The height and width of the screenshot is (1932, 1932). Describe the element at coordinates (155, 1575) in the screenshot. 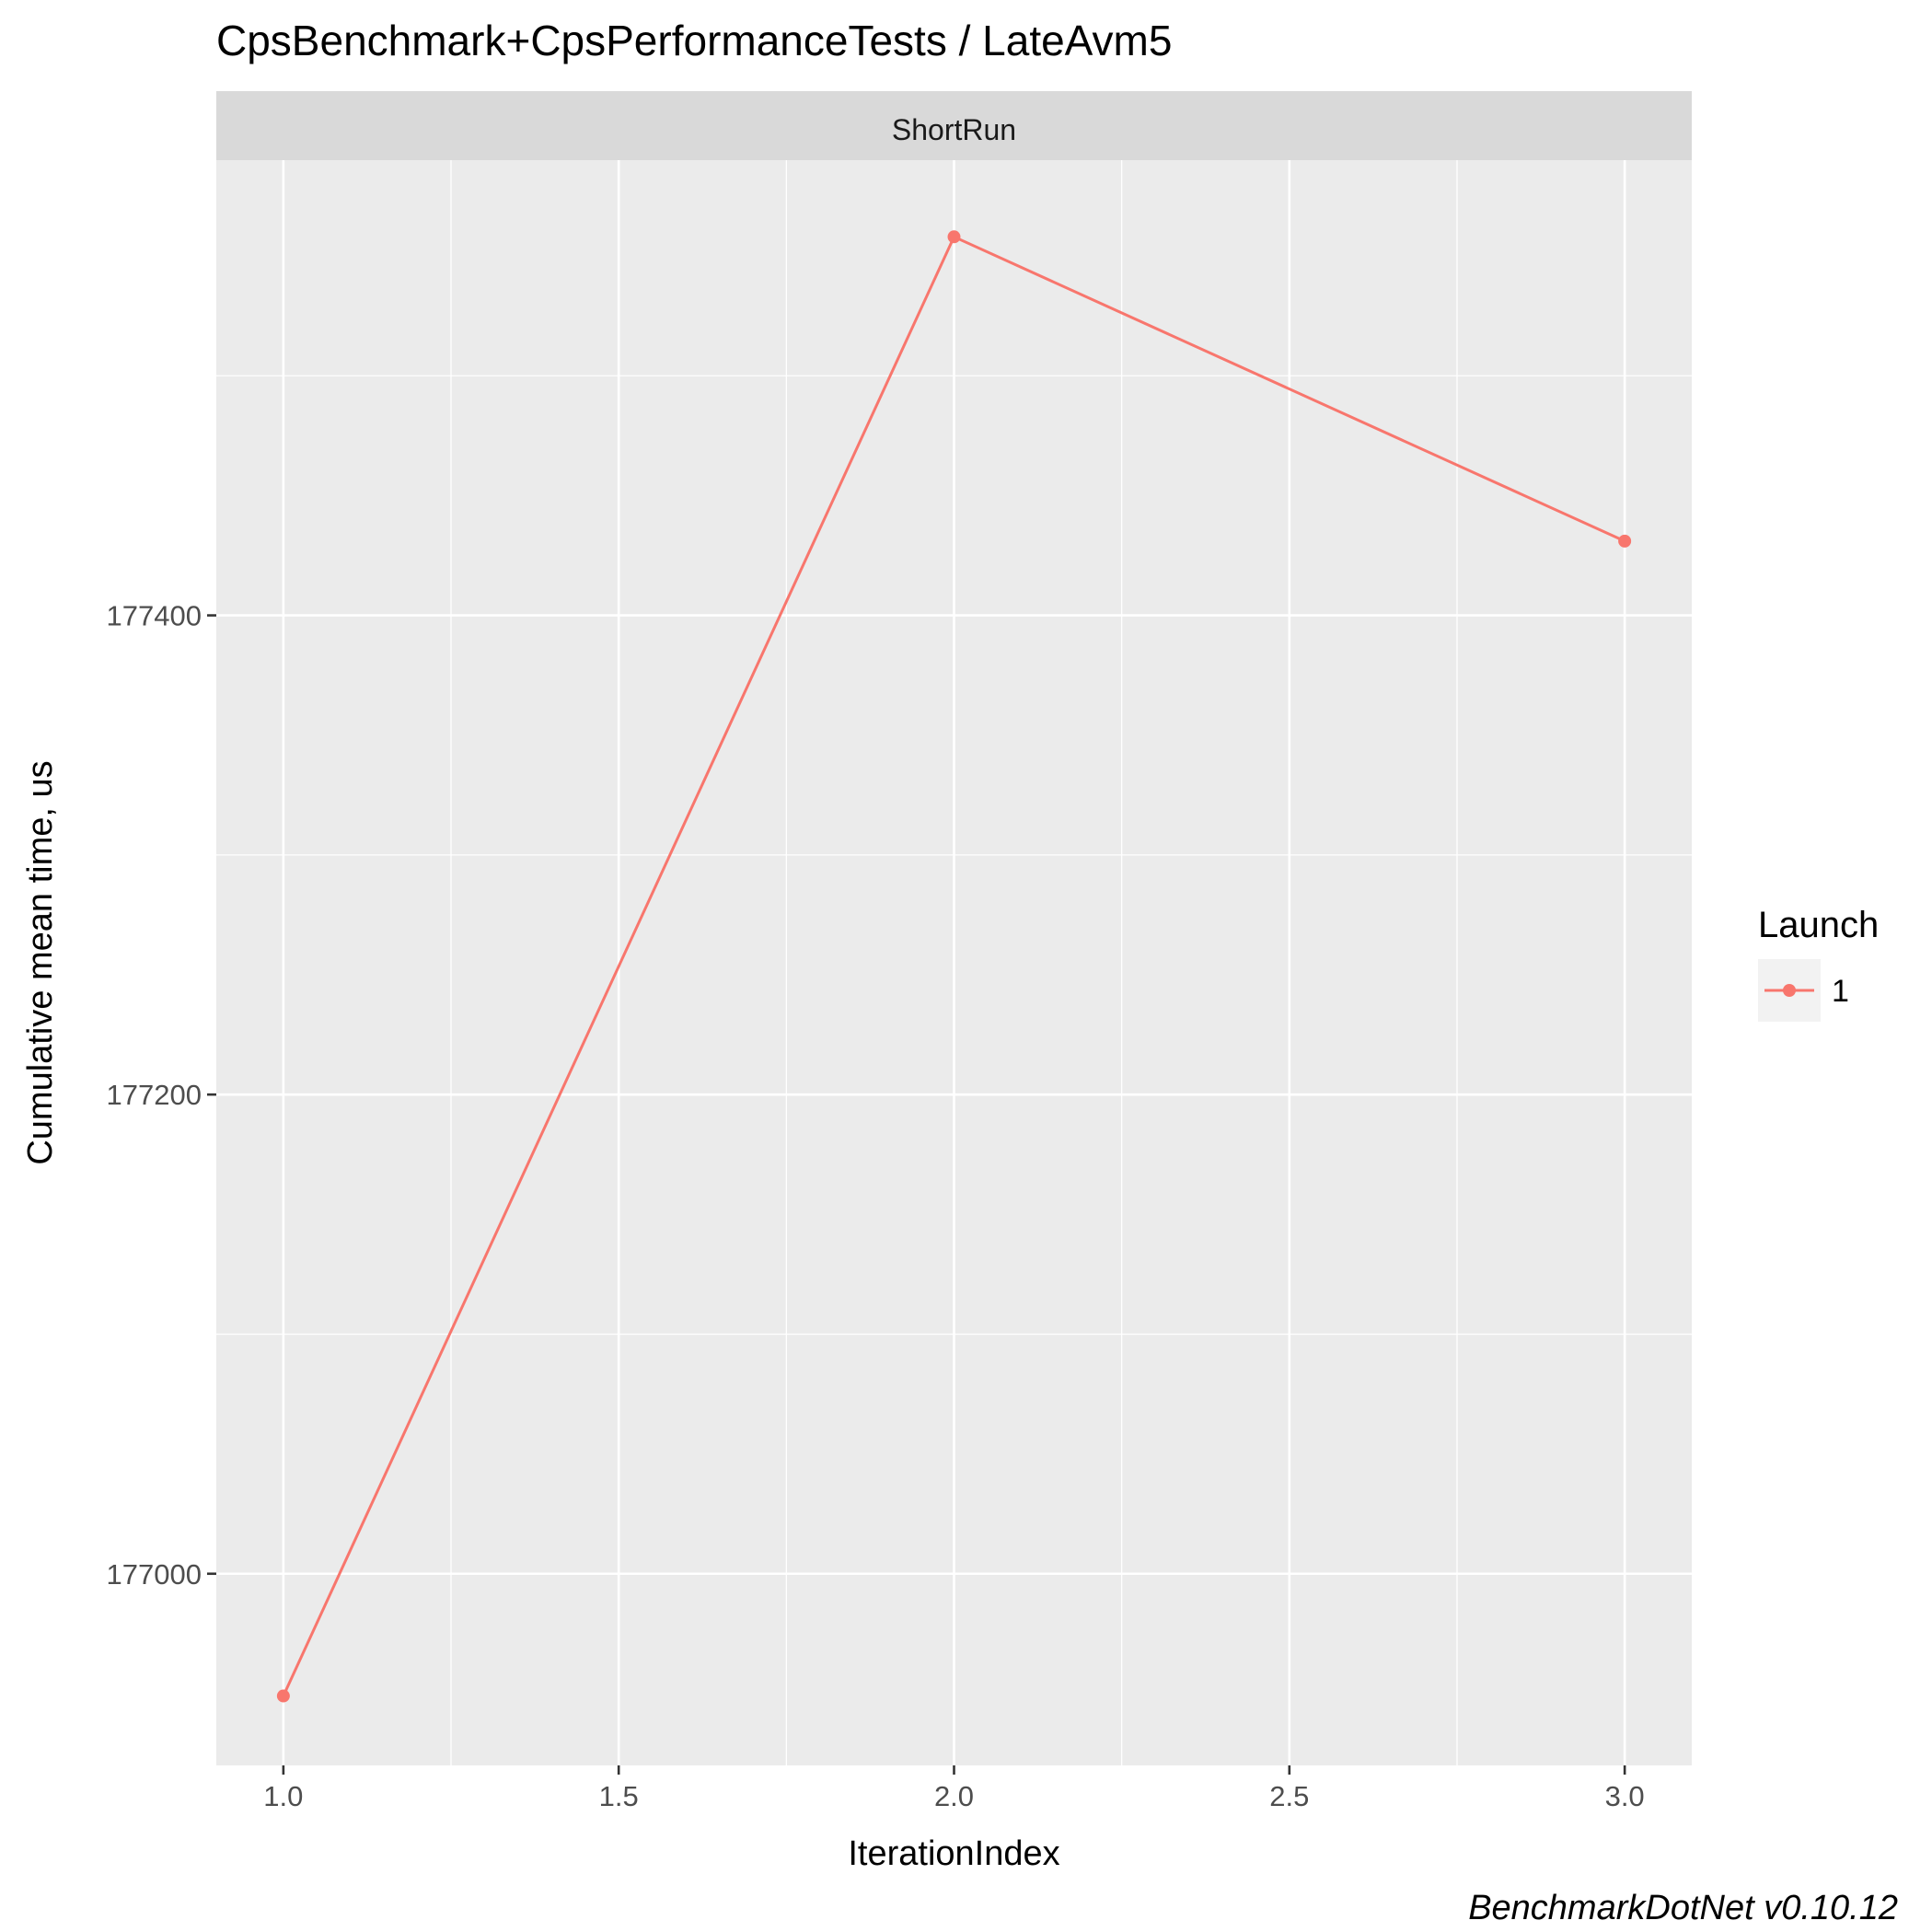

I see `y-tick-label: 177000` at that location.